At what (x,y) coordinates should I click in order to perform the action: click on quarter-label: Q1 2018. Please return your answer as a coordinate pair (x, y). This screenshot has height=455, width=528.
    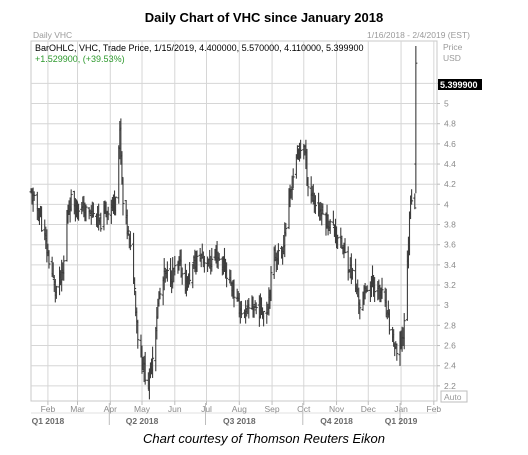
    Looking at the image, I should click on (48, 421).